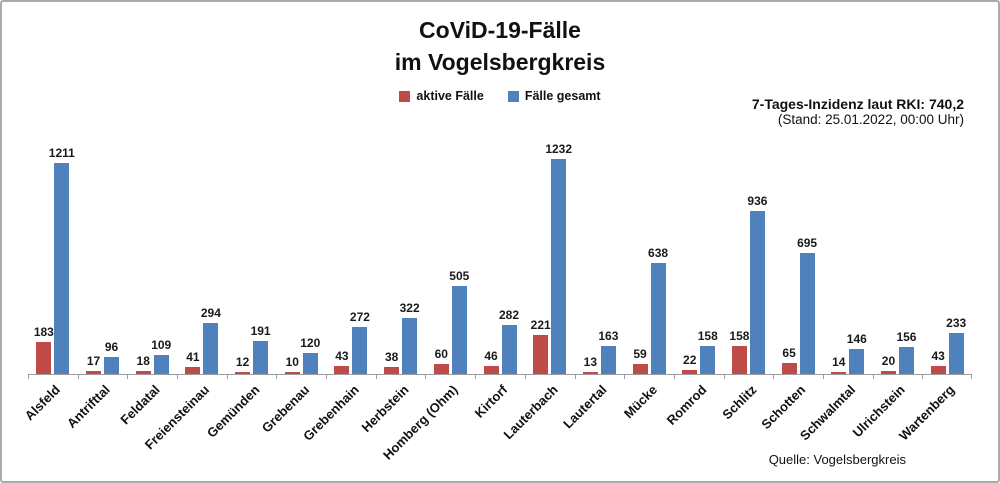 The height and width of the screenshot is (483, 1000). I want to click on value-label-falle-gesamt-grebenau: 120, so click(310, 343).